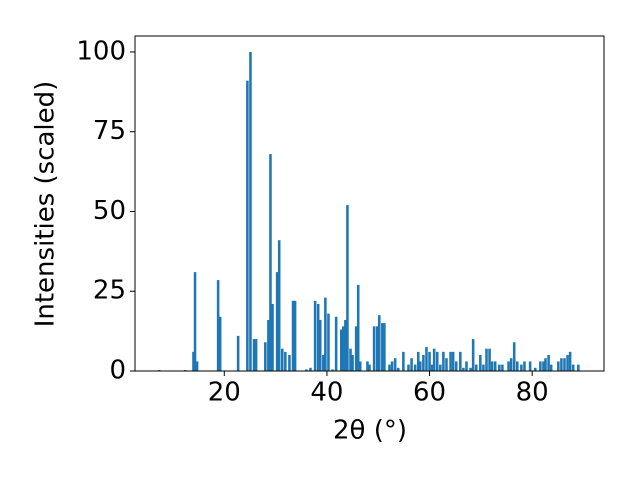  What do you see at coordinates (429, 393) in the screenshot?
I see `x-tick-label: 60` at bounding box center [429, 393].